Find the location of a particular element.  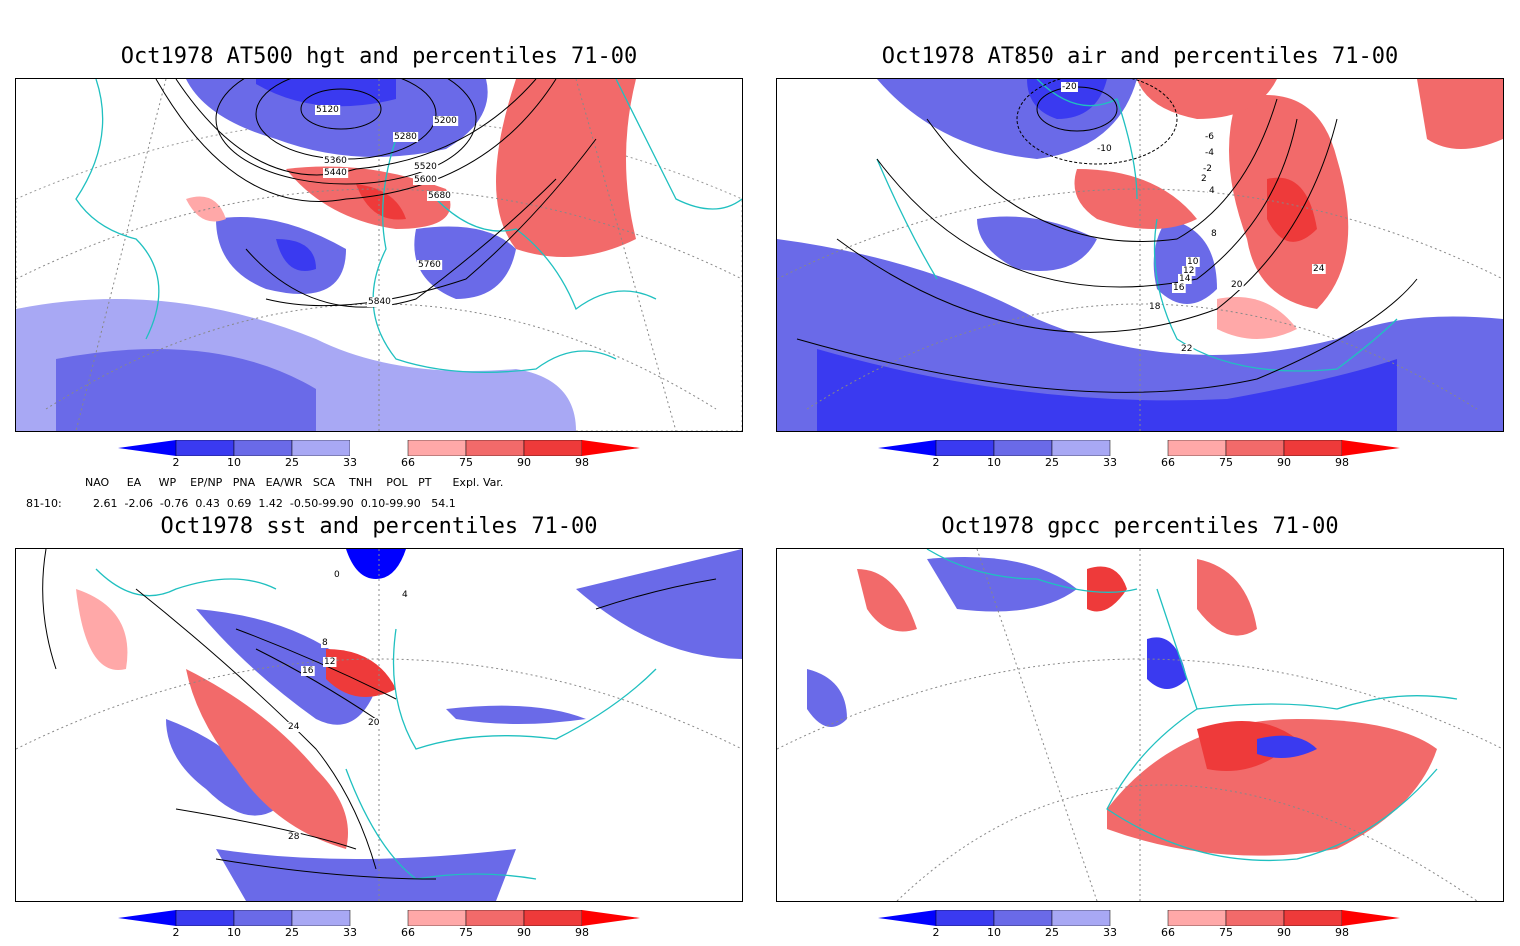

red-anomaly-atlantic is located at coordinates (267, 759).